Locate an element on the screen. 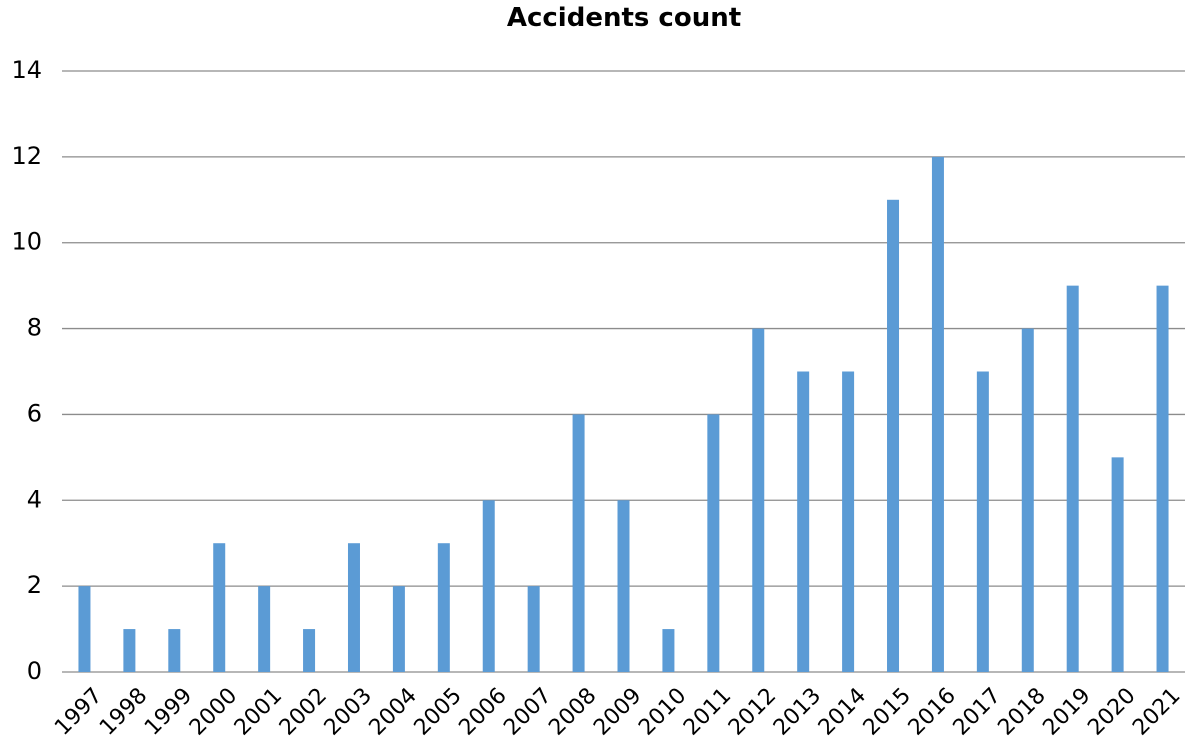  x-tick-label: 2009 is located at coordinates (617, 711).